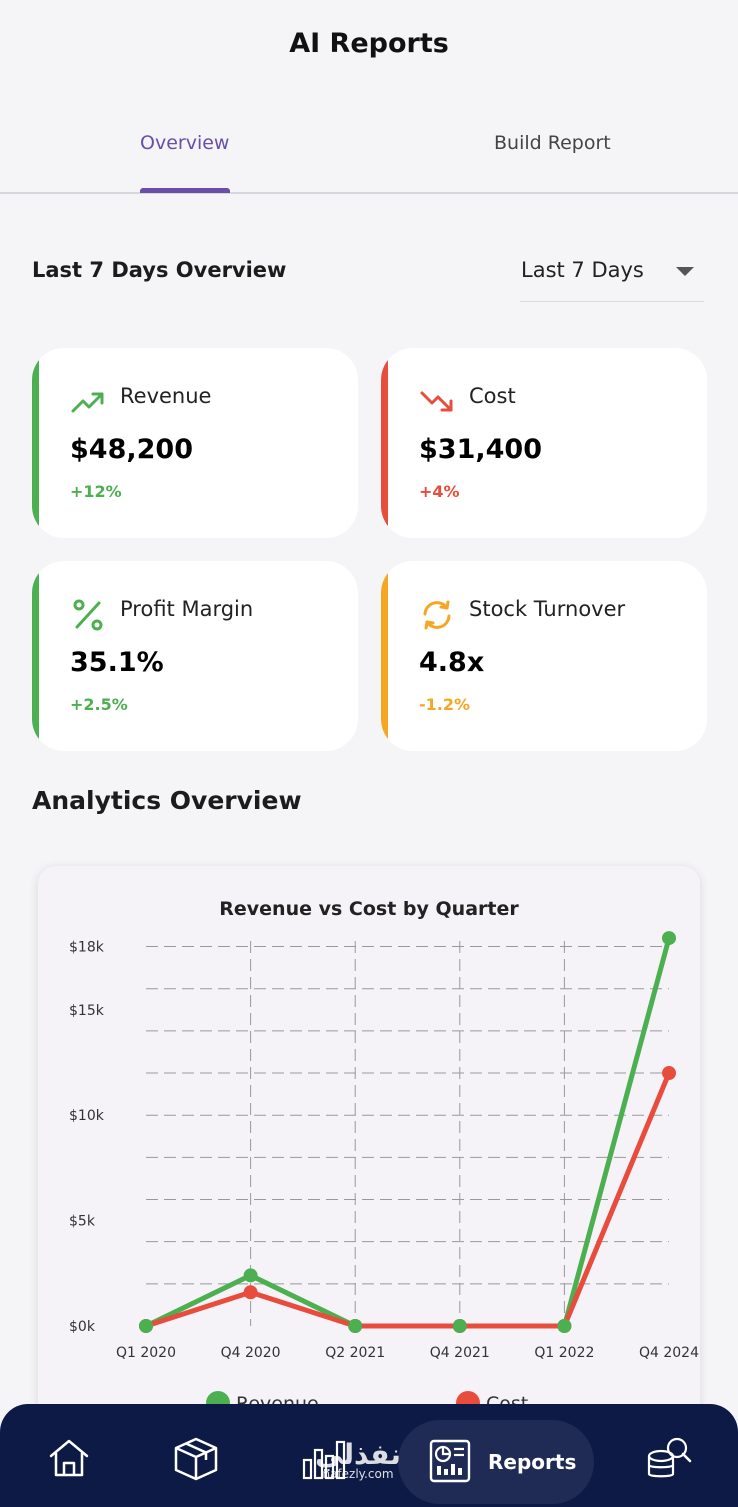 The image size is (738, 1507). I want to click on analytics-title: Analytics Overview, so click(167, 800).